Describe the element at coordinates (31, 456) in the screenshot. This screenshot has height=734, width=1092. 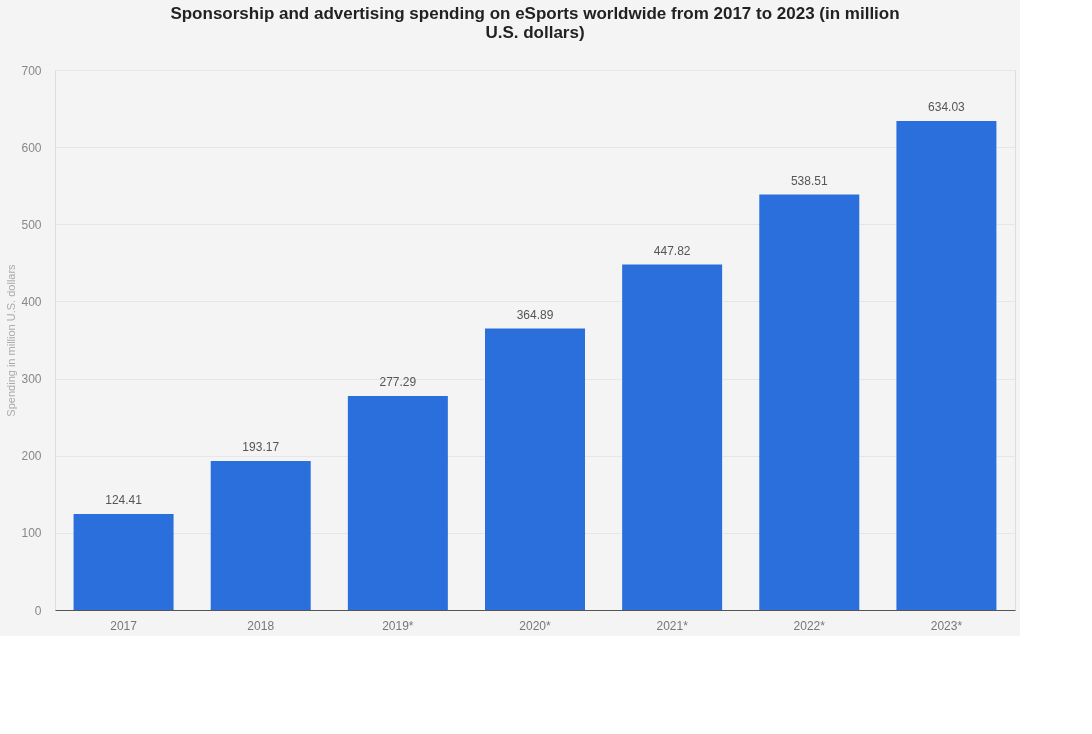
I see `y-tick-label: 200` at that location.